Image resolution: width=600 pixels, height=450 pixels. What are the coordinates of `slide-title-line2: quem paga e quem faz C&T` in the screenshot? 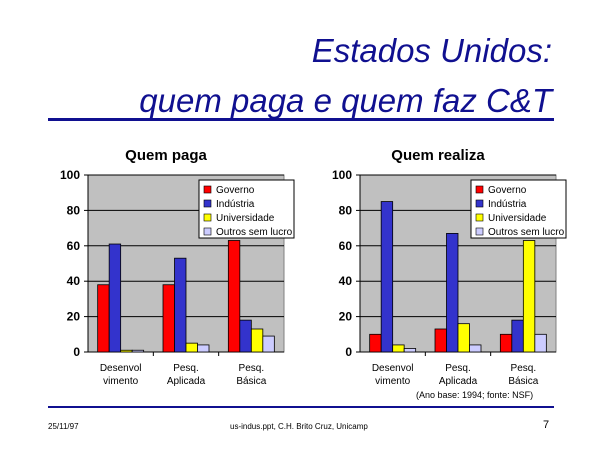 It's located at (345, 100).